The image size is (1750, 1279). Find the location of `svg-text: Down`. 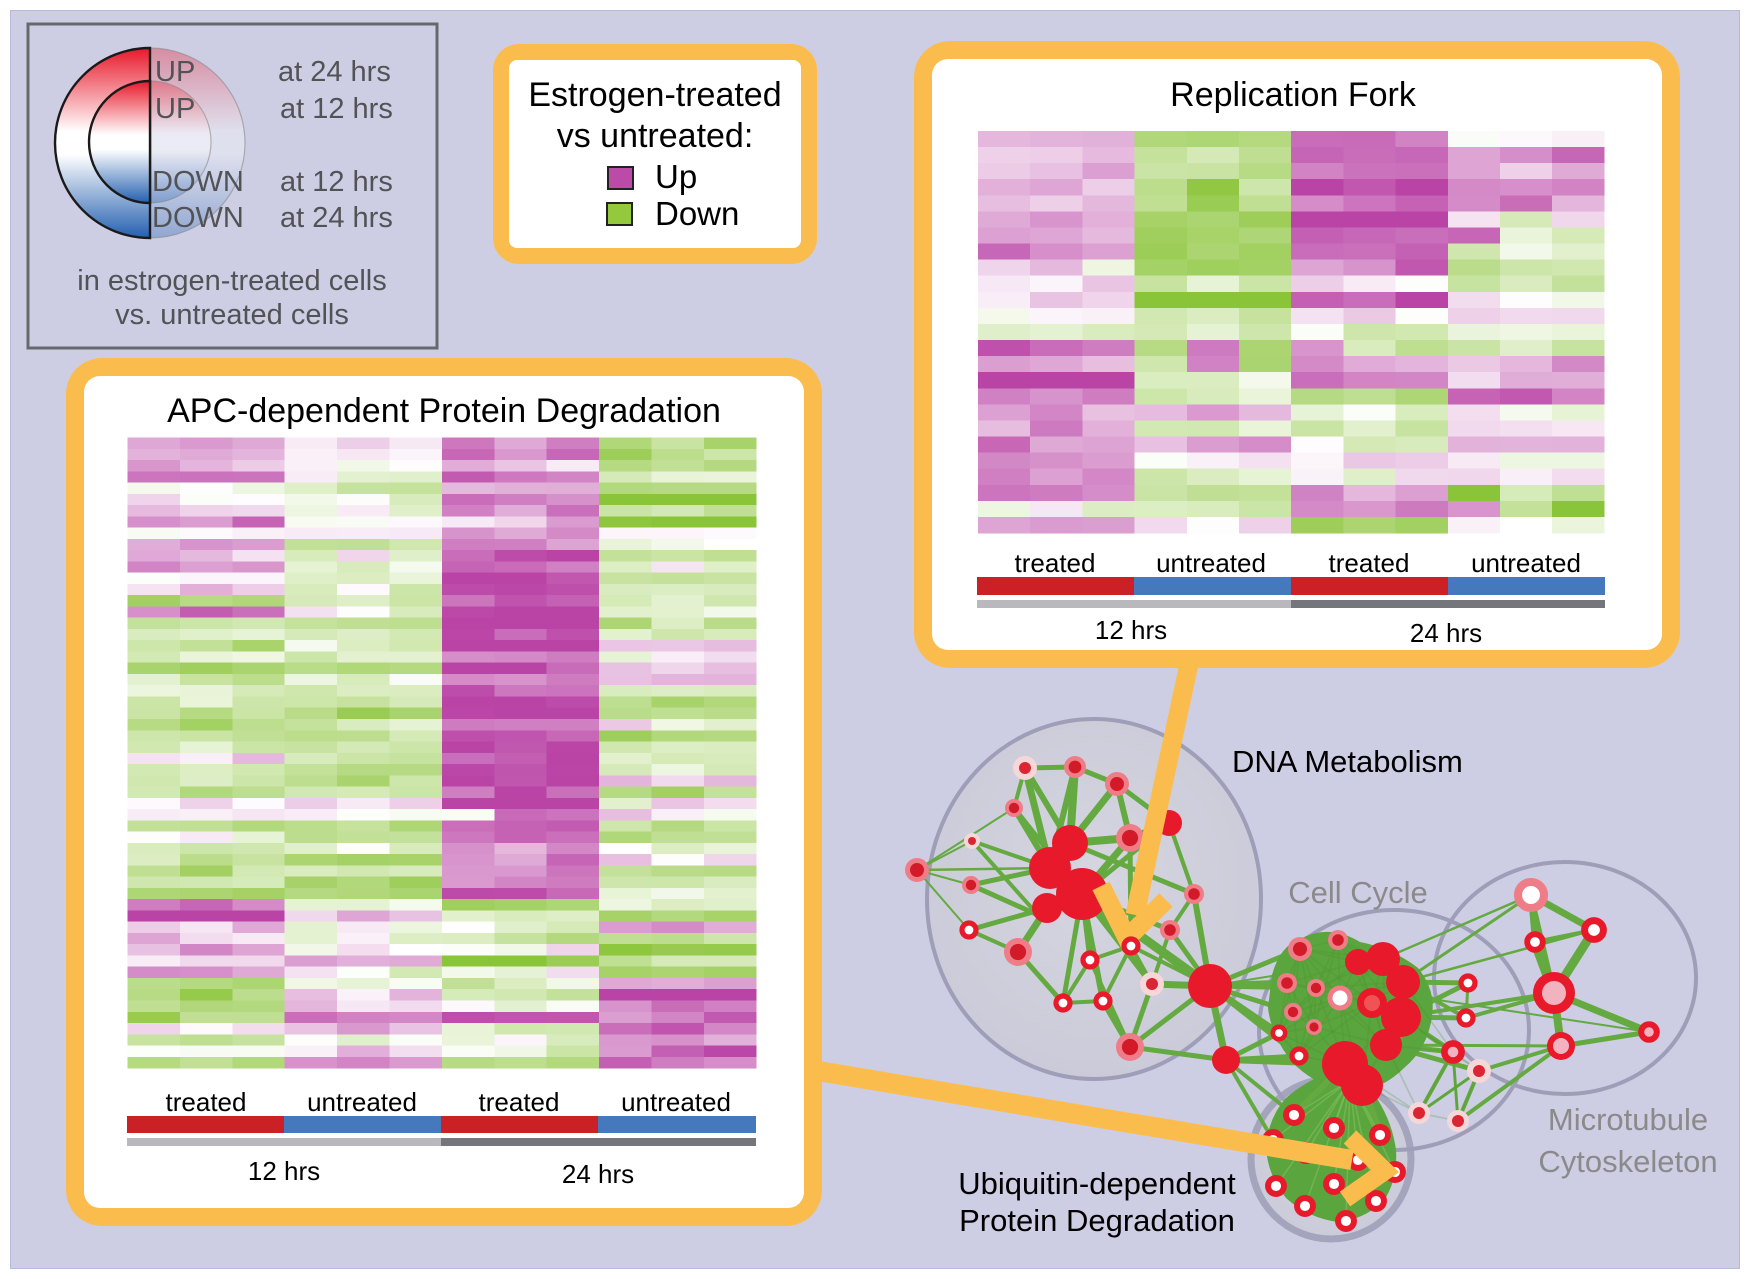

svg-text: Down is located at coordinates (697, 213).